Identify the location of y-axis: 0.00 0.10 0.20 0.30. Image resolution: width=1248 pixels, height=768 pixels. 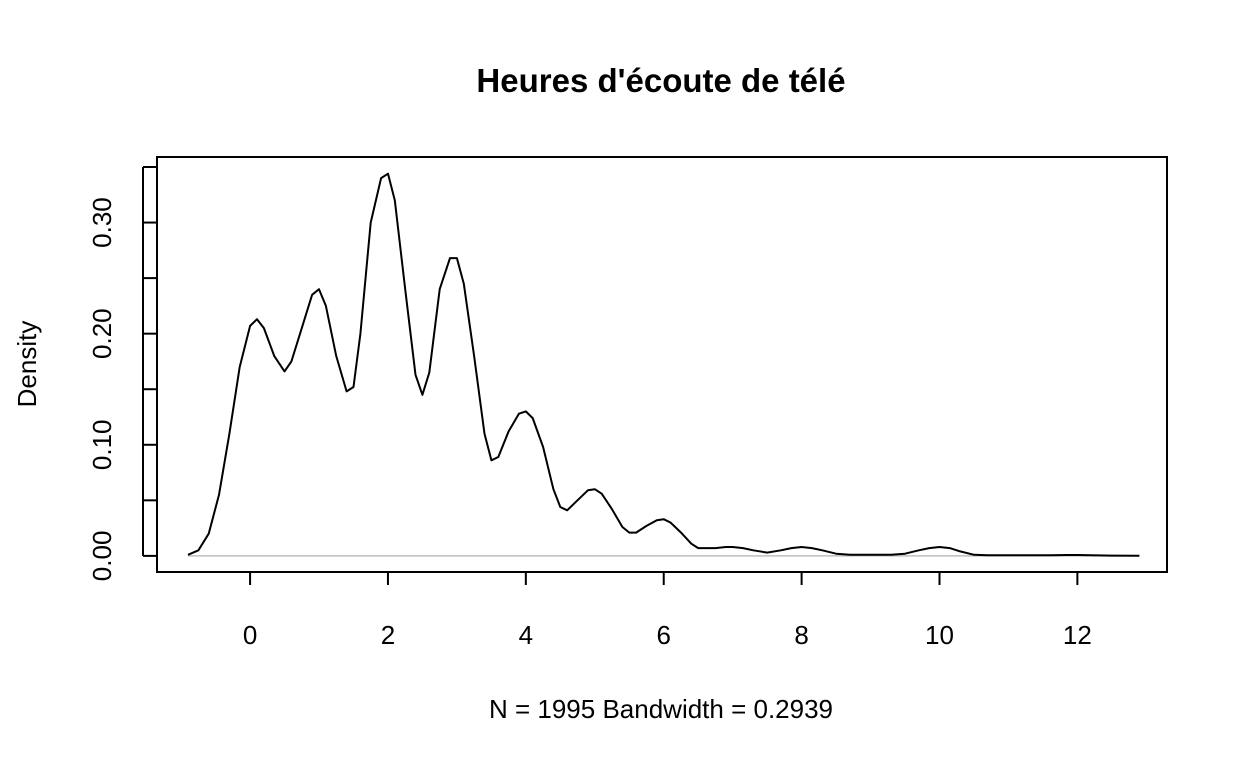
(121, 374).